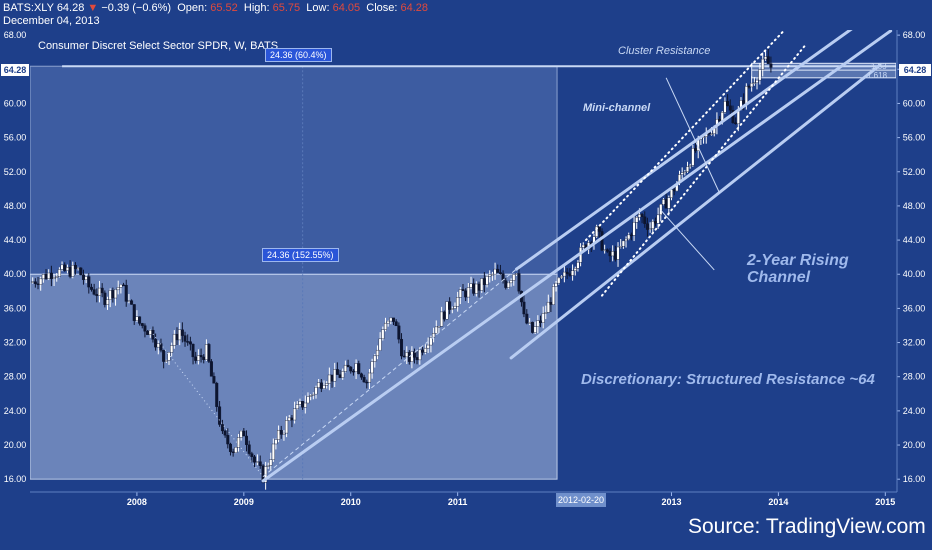  What do you see at coordinates (687, 240) in the screenshot?
I see `rising-channel-pointer` at bounding box center [687, 240].